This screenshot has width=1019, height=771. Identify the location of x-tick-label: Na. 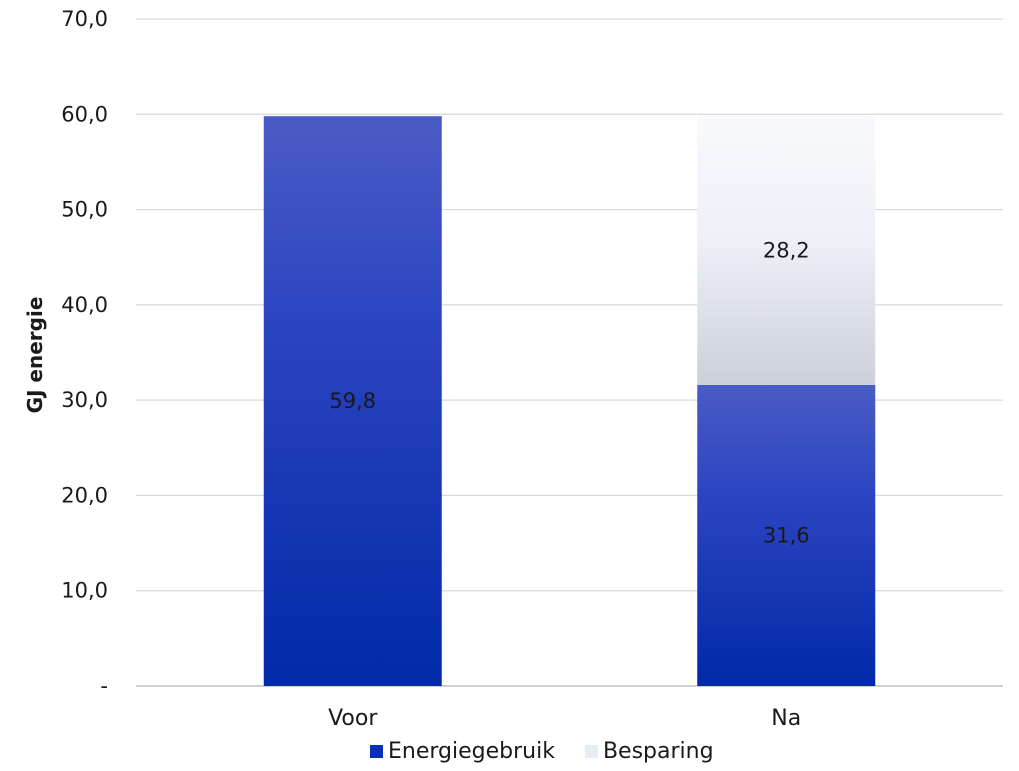
(786, 718).